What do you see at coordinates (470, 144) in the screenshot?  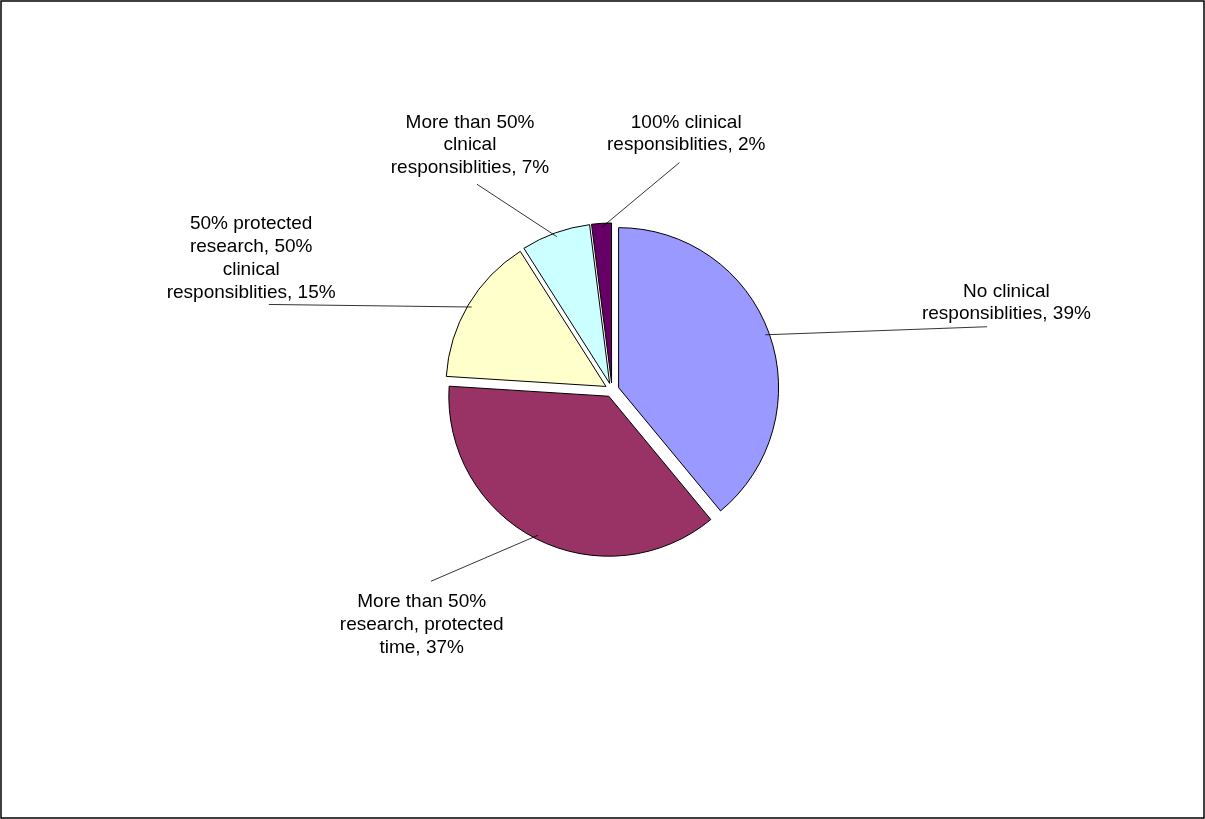 I see `slice-label: More than 50% clnical responsiblities, 7%` at bounding box center [470, 144].